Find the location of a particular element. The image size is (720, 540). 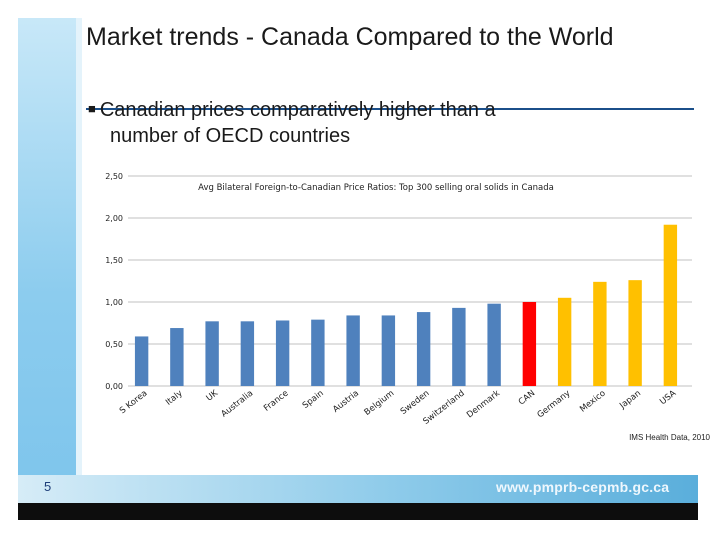

category-label: Spain is located at coordinates (313, 399).